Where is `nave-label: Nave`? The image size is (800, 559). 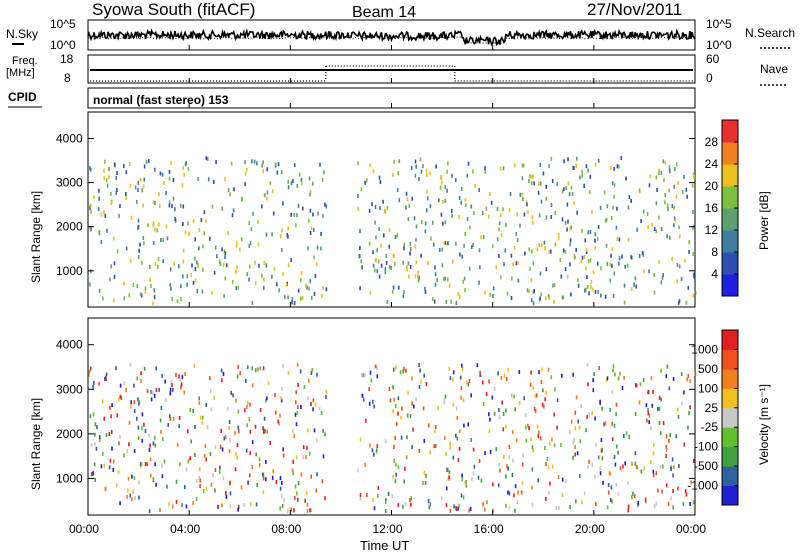
nave-label: Nave is located at coordinates (774, 69).